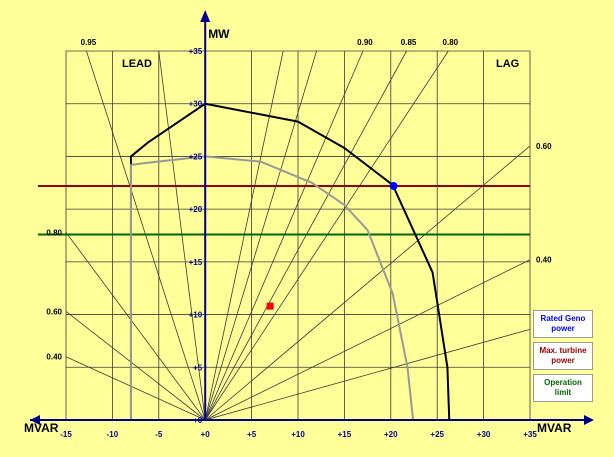 This screenshot has height=457, width=614. What do you see at coordinates (391, 434) in the screenshot?
I see `x-tick-label: +20` at bounding box center [391, 434].